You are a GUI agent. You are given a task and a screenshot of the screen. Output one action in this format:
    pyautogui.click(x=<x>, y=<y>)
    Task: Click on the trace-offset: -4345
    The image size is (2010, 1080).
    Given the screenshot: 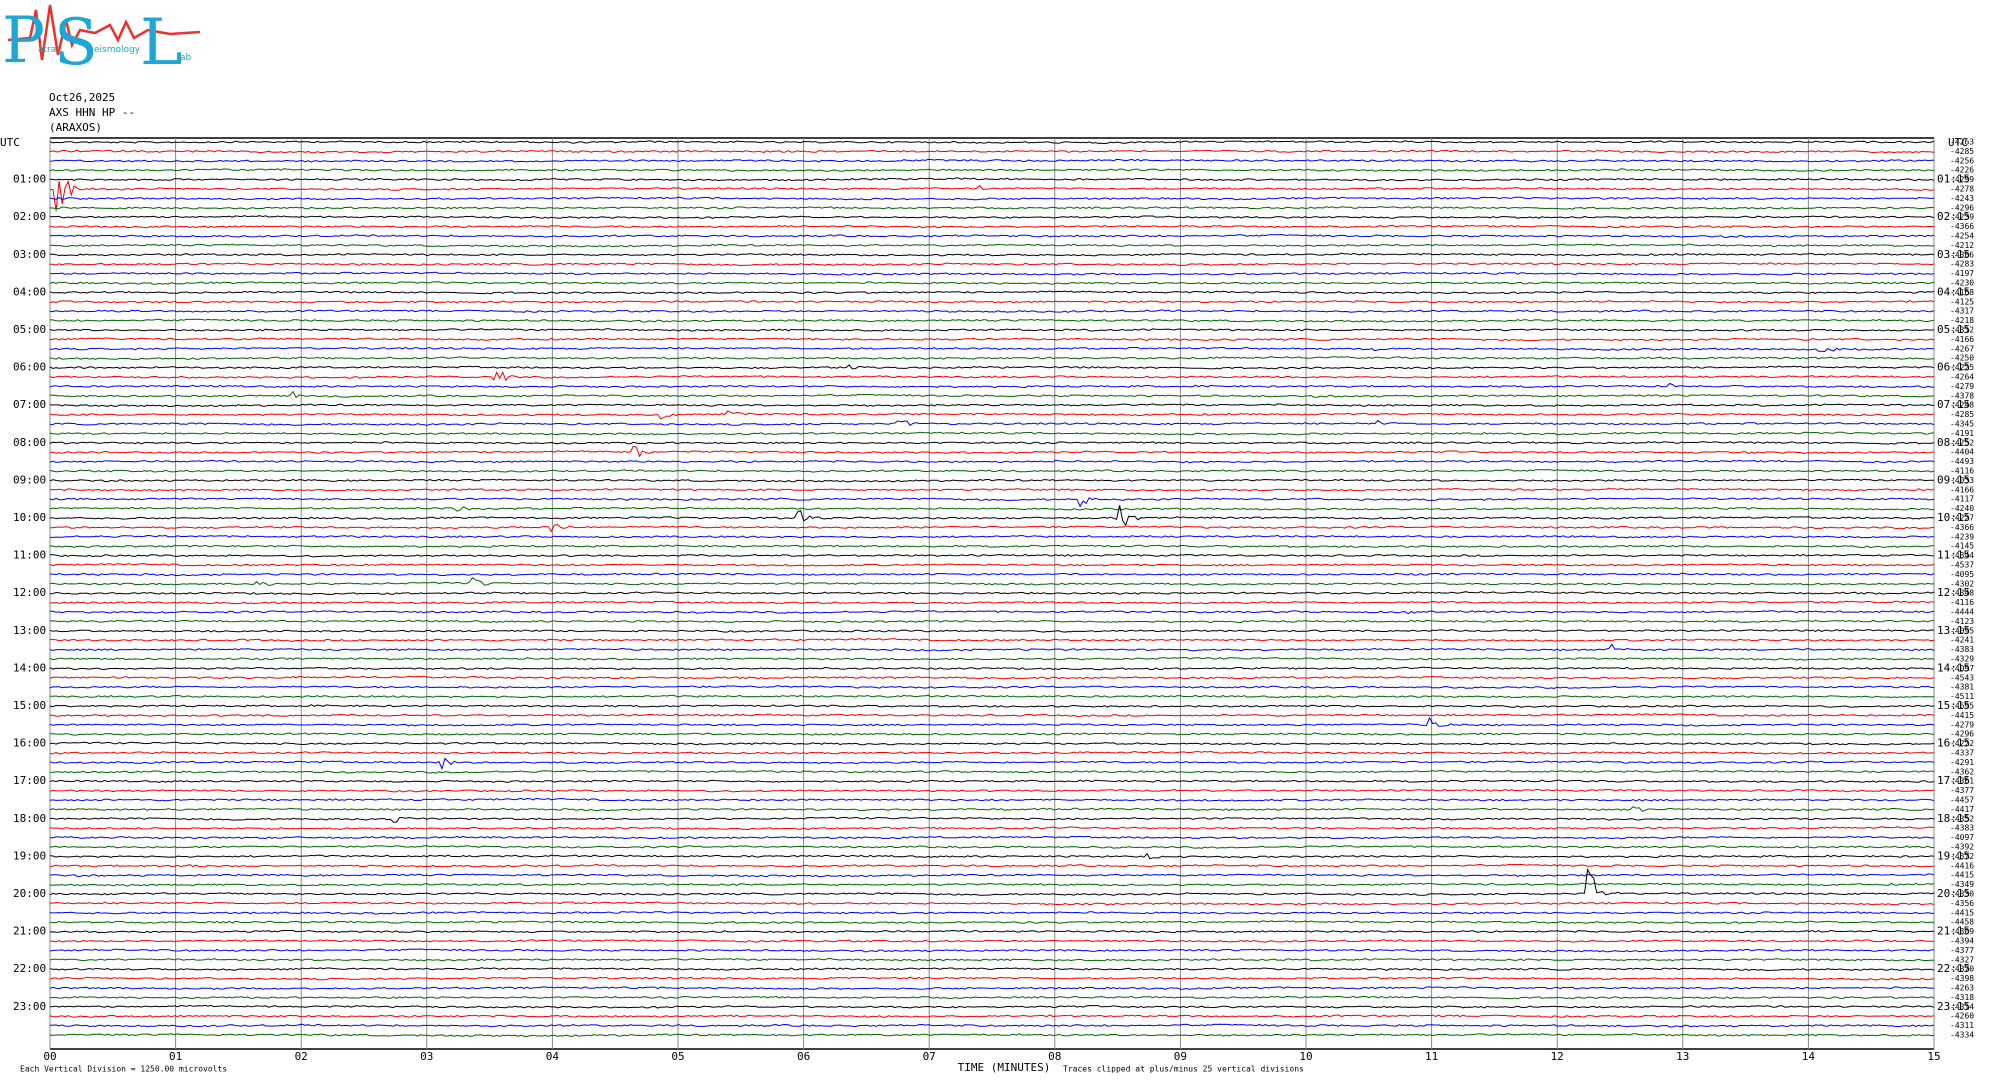 What is the action you would take?
    pyautogui.click(x=1962, y=424)
    